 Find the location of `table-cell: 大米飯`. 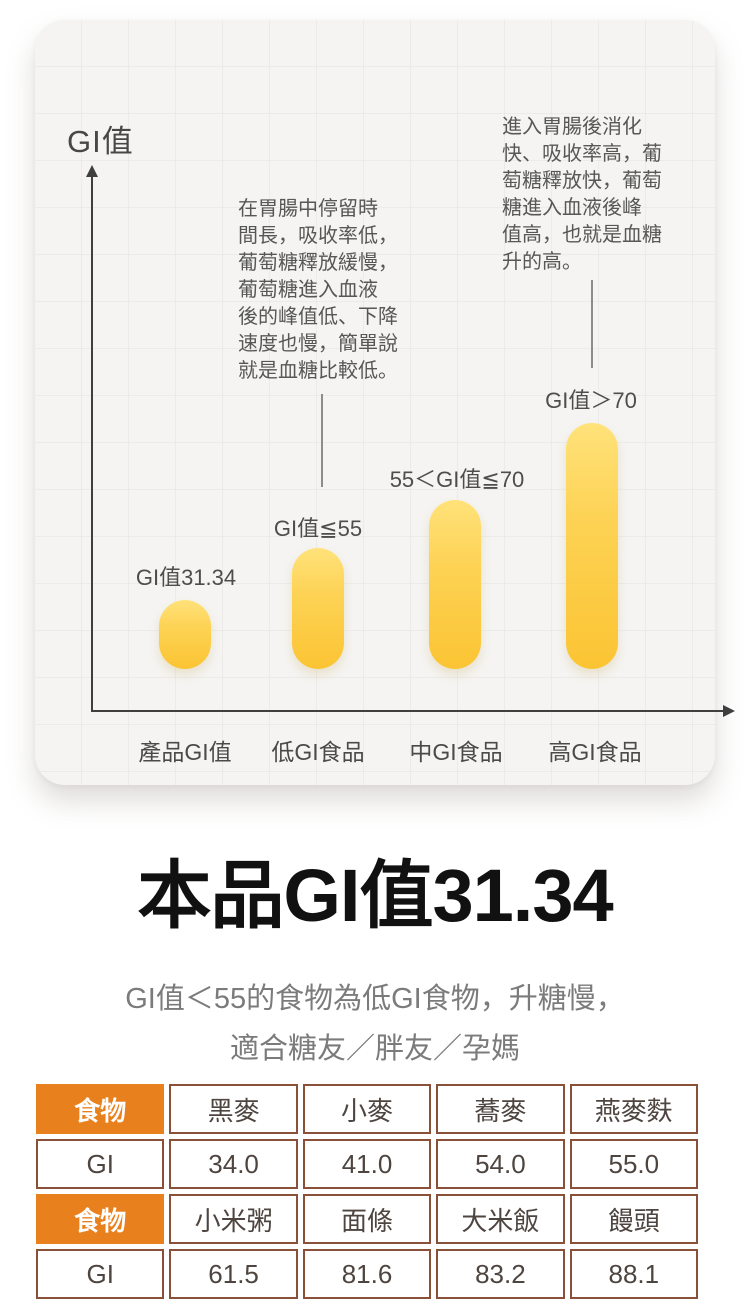

table-cell: 大米飯 is located at coordinates (500, 1219).